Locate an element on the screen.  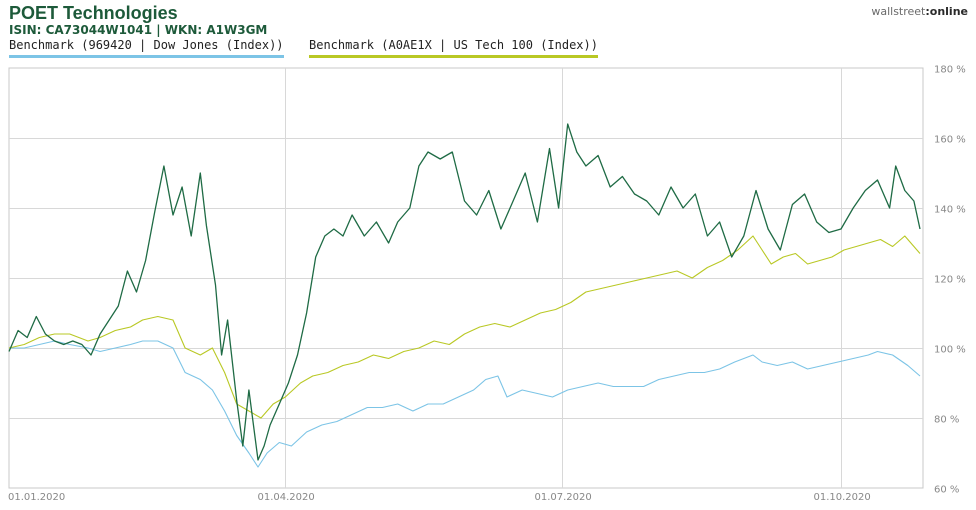
brand-logo-left: wallstreet is located at coordinates (898, 11).